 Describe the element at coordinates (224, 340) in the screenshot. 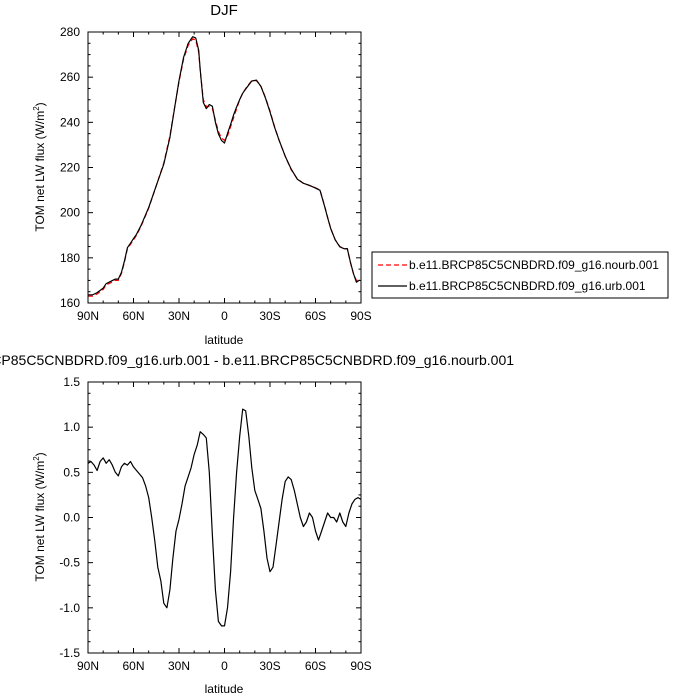

I see `top-x-axis-label: latitude` at that location.